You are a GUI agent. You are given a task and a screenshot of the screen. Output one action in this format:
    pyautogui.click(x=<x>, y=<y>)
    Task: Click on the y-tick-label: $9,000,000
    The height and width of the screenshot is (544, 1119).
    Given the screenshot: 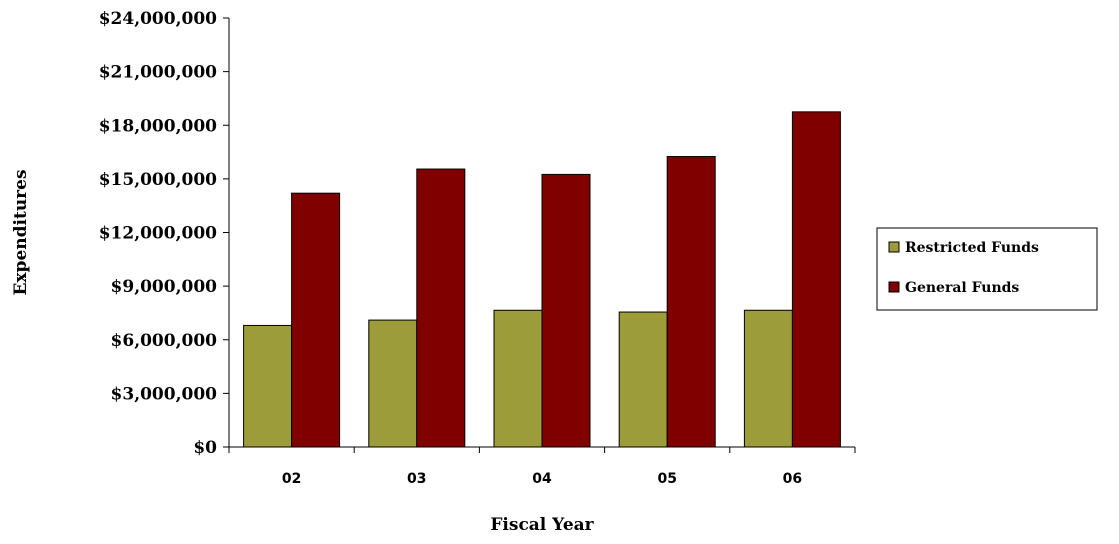 What is the action you would take?
    pyautogui.click(x=164, y=287)
    